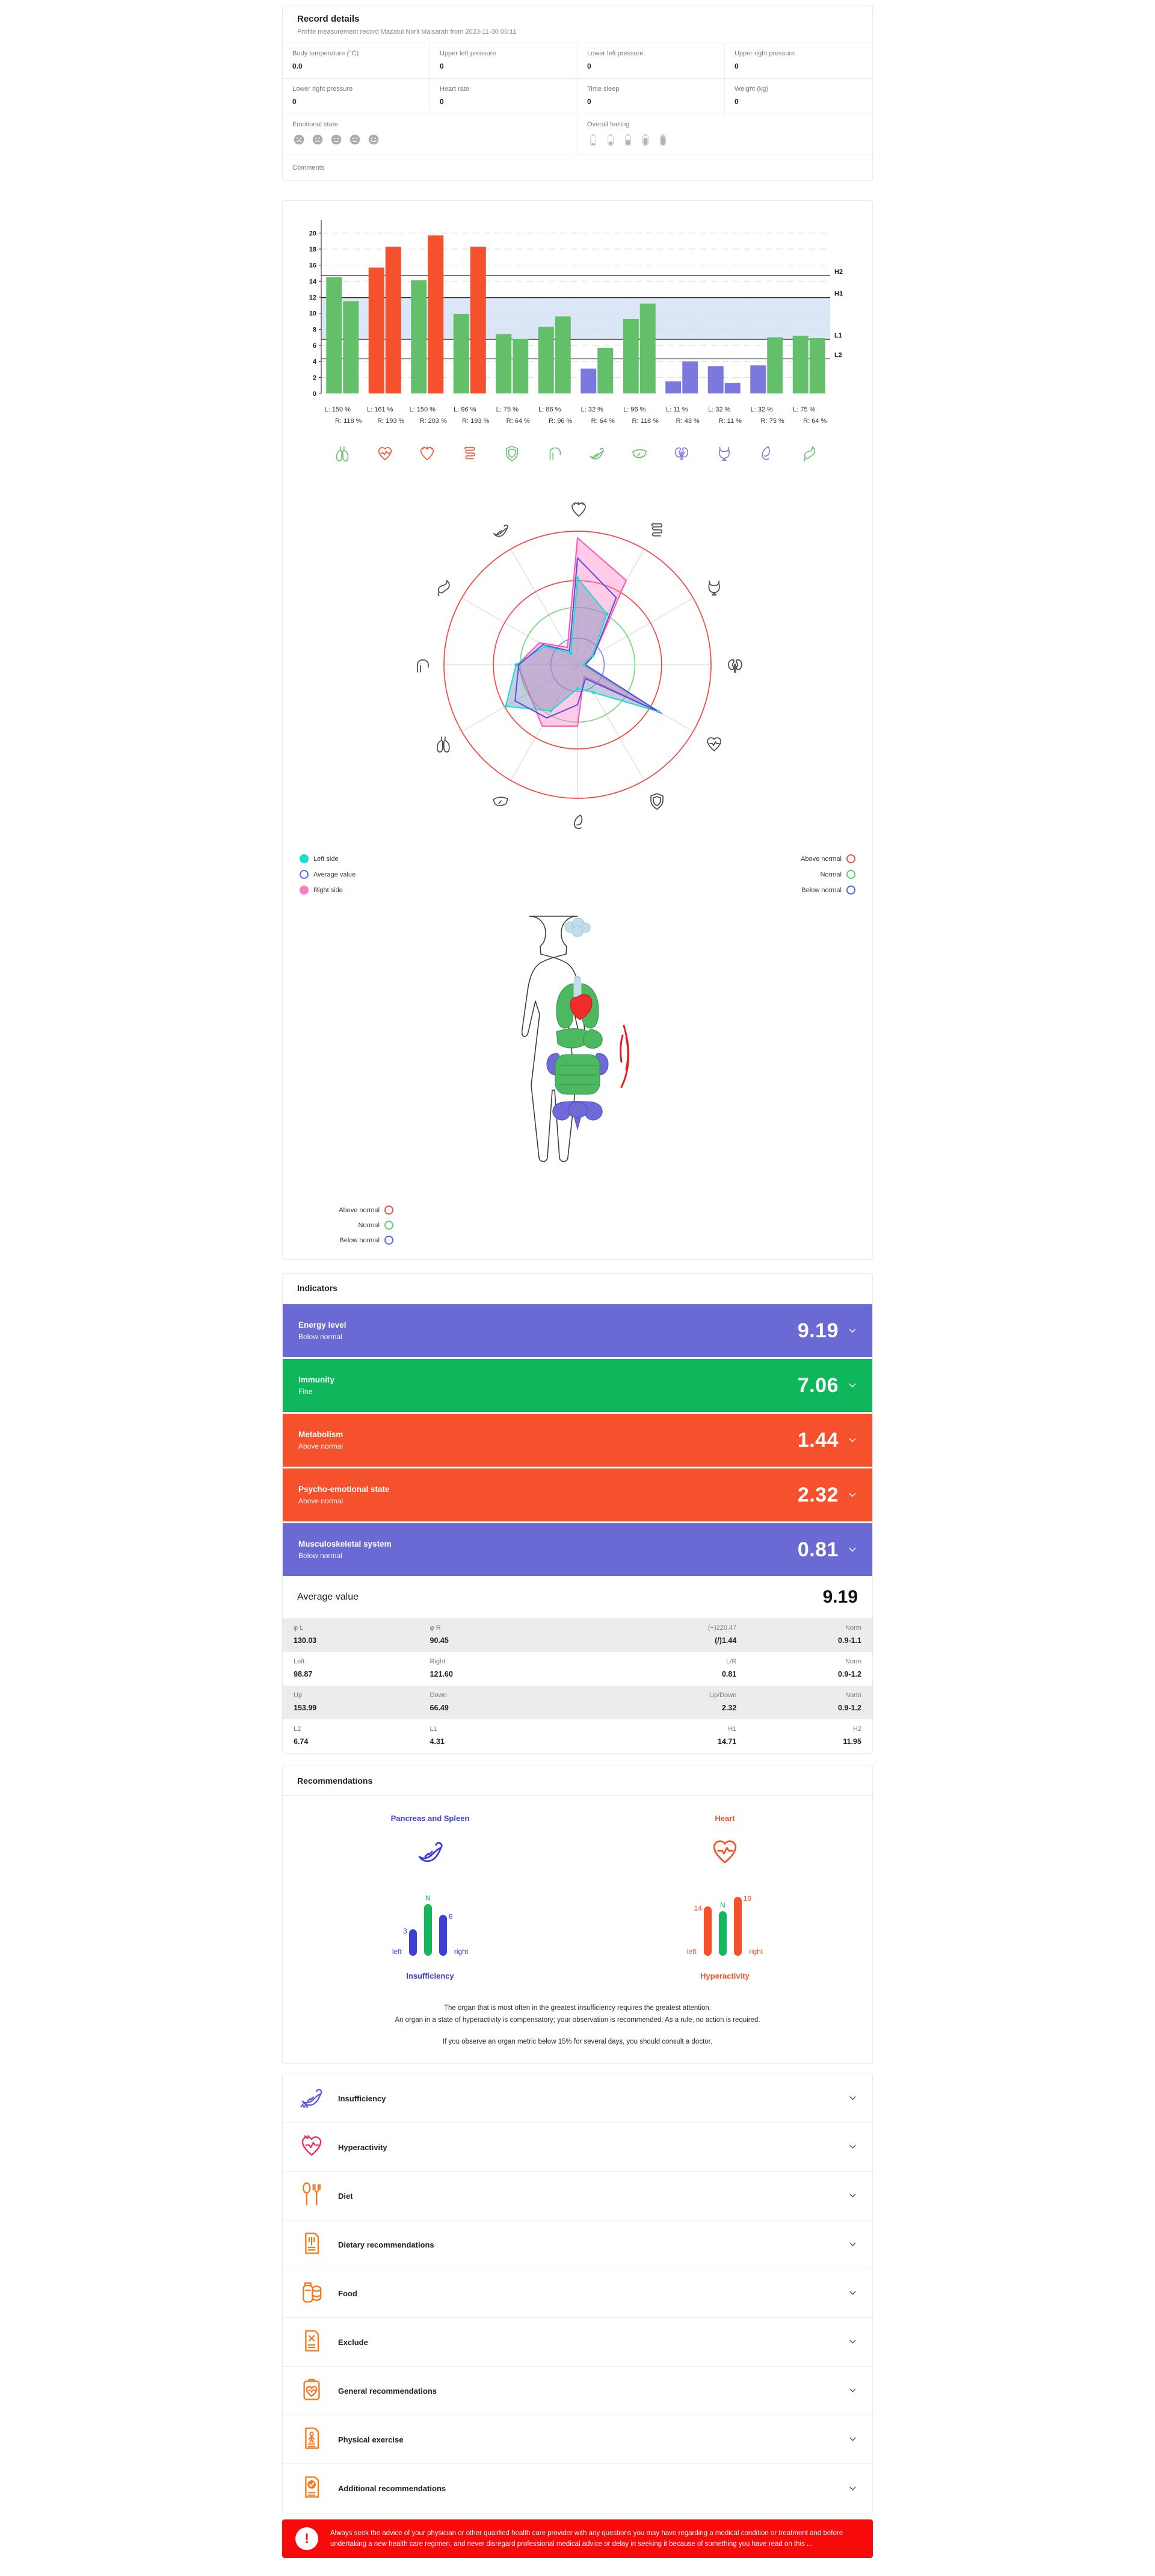 The height and width of the screenshot is (2576, 1155). What do you see at coordinates (320, 1337) in the screenshot?
I see `indicator-status: Below normal` at bounding box center [320, 1337].